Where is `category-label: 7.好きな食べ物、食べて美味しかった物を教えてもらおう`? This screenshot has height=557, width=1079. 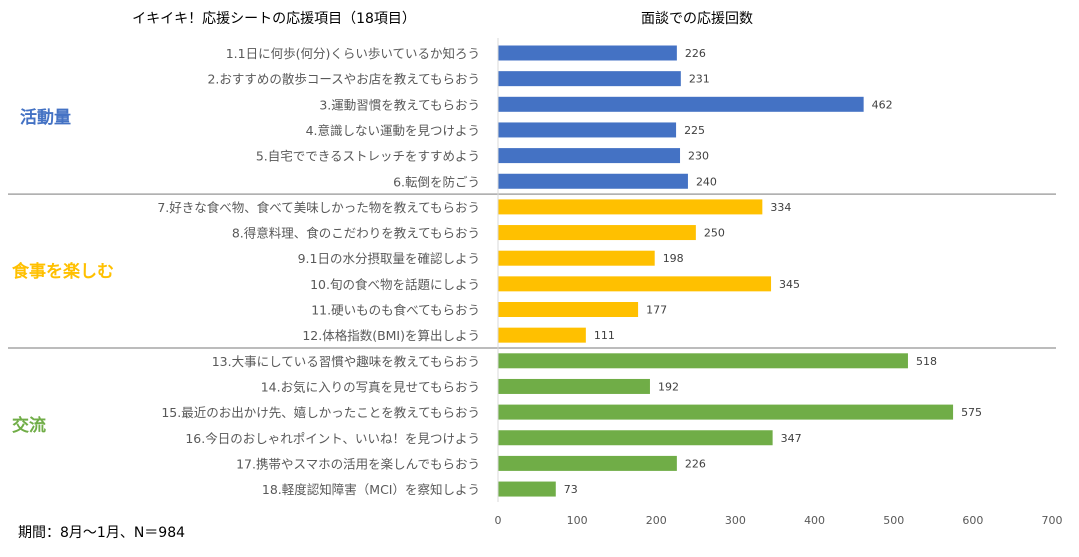 category-label: 7.好きな食べ物、食べて美味しかった物を教えてもらおう is located at coordinates (318, 207).